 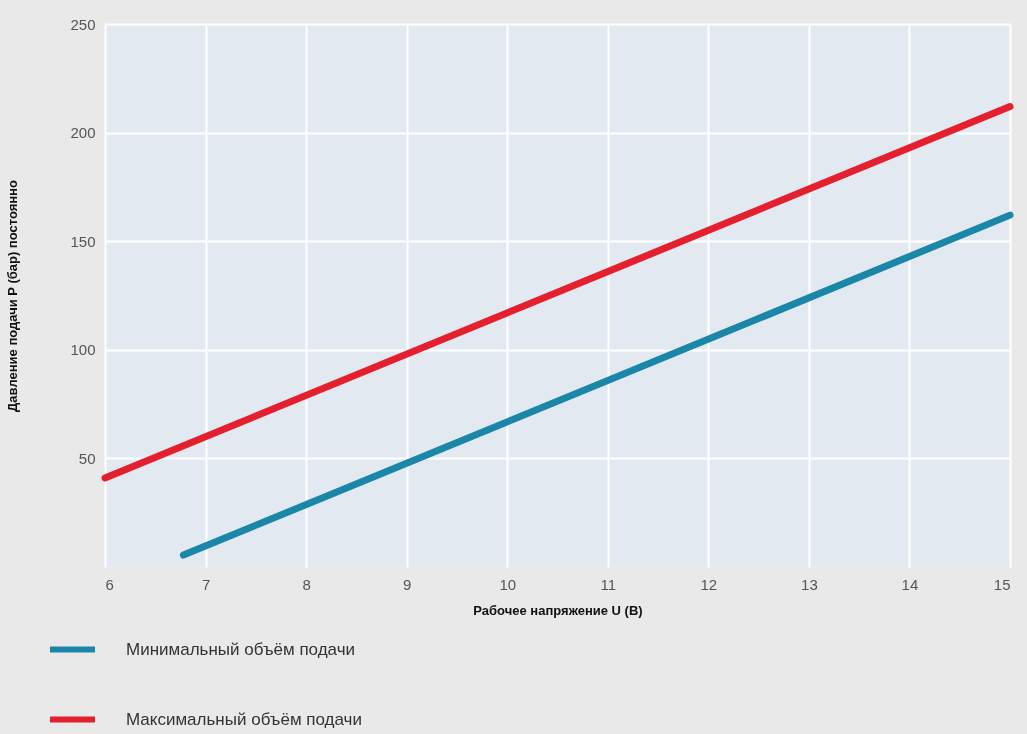 What do you see at coordinates (508, 584) in the screenshot?
I see `x-tick-label: 10` at bounding box center [508, 584].